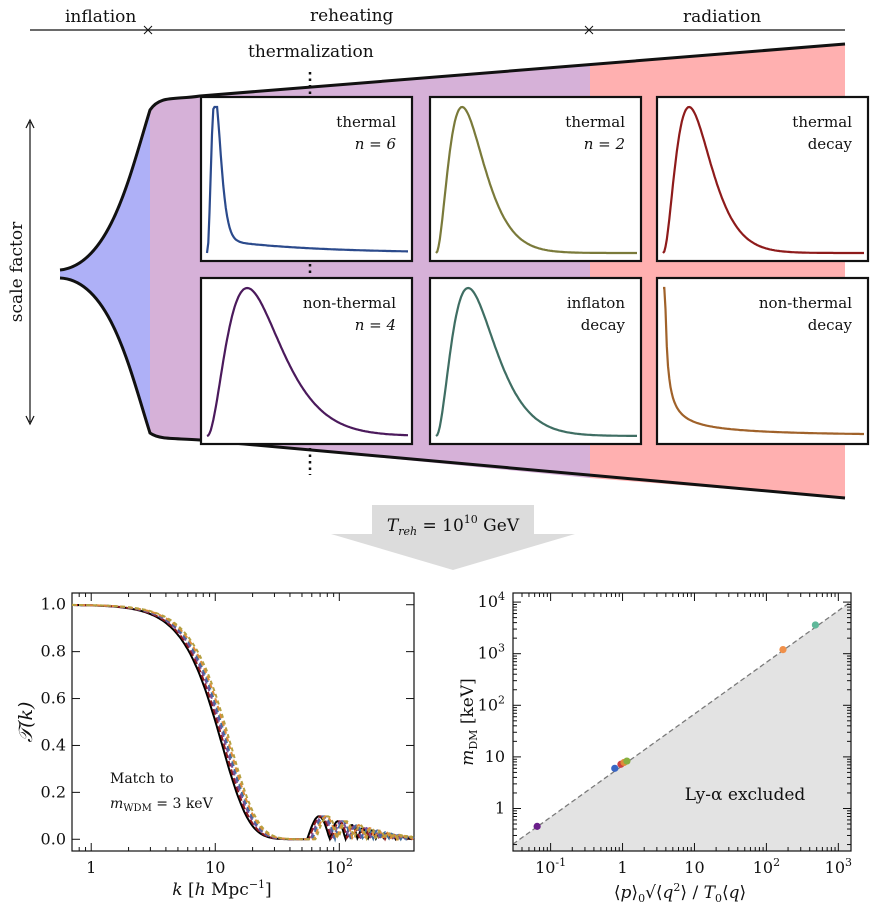 This screenshot has height=920, width=874. Describe the element at coordinates (142, 779) in the screenshot. I see `chart1-annotation-line1: Match to` at that location.